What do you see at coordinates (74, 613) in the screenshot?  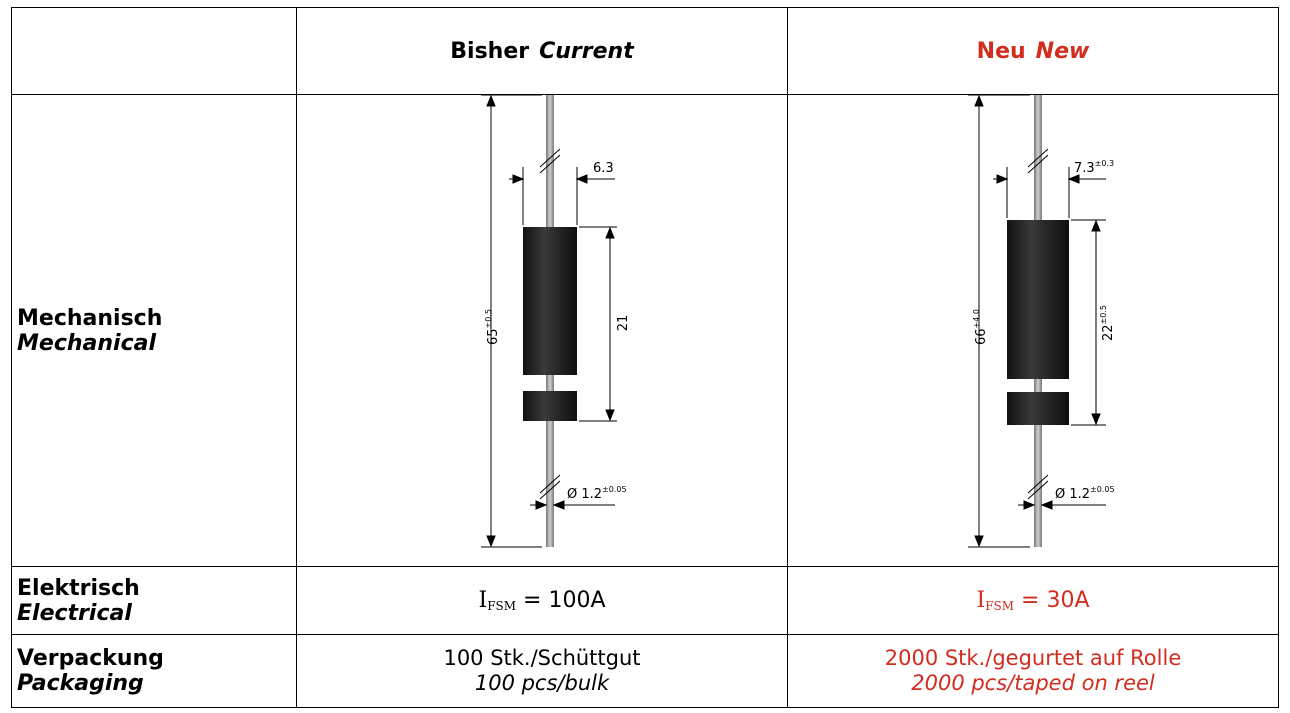 I see `electrical-label-en: Electrical` at bounding box center [74, 613].